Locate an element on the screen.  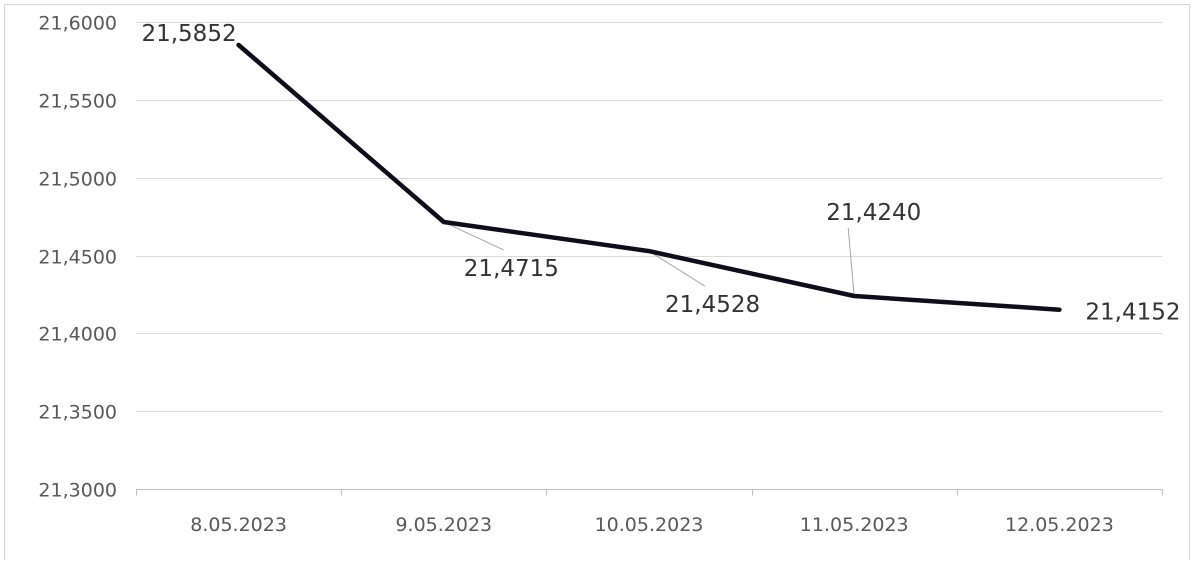
y-tick-label: 21,4500 is located at coordinates (77, 258).